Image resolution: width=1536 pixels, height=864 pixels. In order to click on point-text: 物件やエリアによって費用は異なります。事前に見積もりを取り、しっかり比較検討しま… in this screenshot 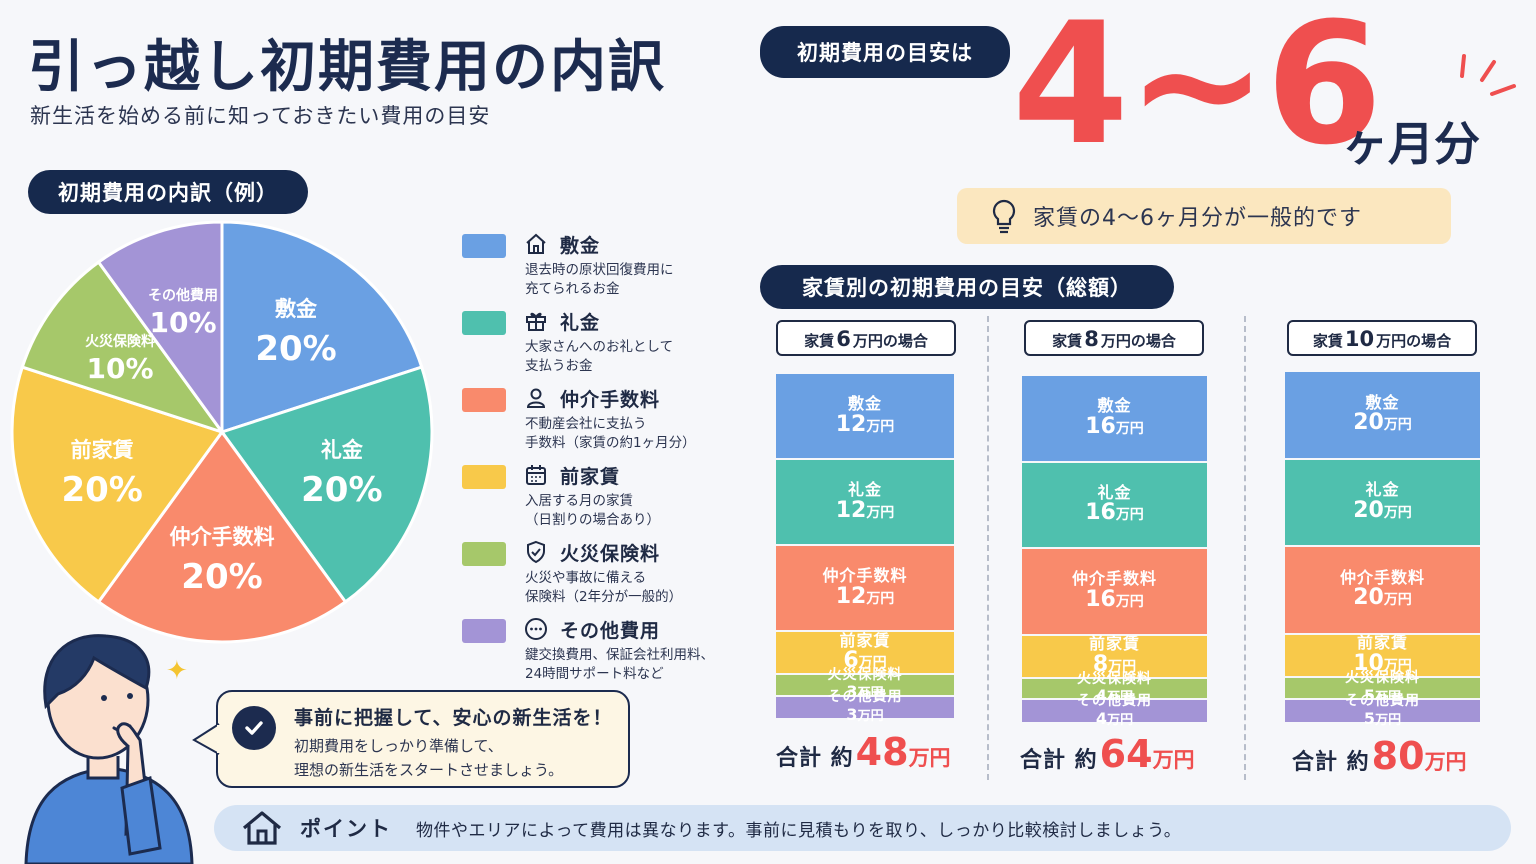, I will do `click(799, 830)`.